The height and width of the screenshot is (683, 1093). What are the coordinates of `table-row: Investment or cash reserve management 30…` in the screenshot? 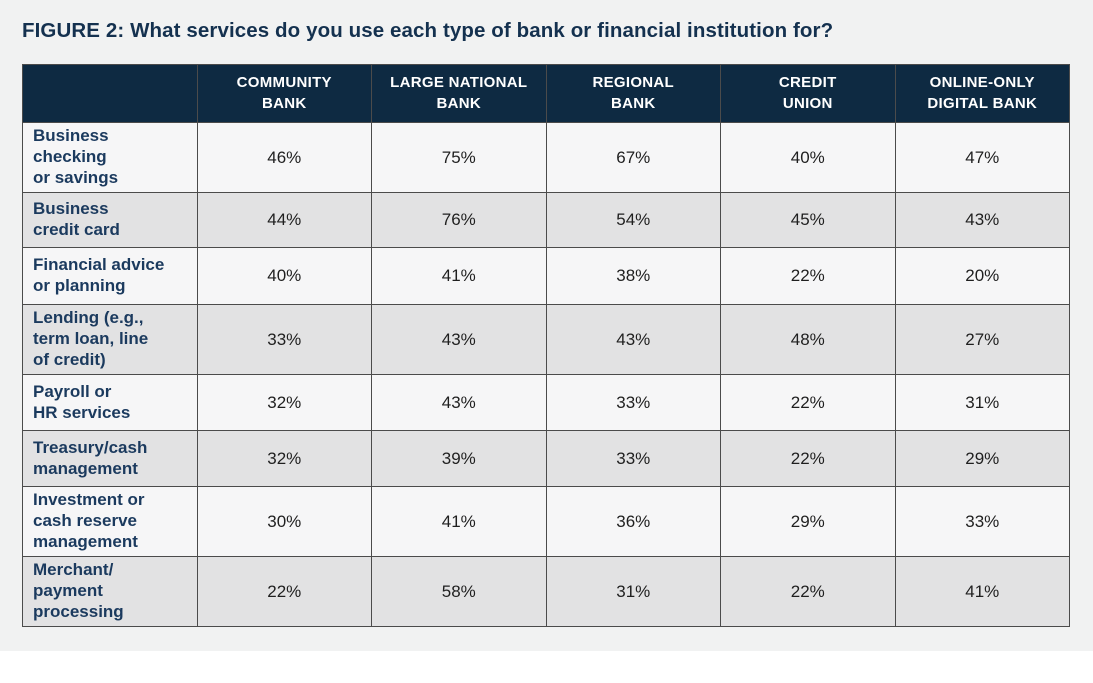 It's located at (546, 521).